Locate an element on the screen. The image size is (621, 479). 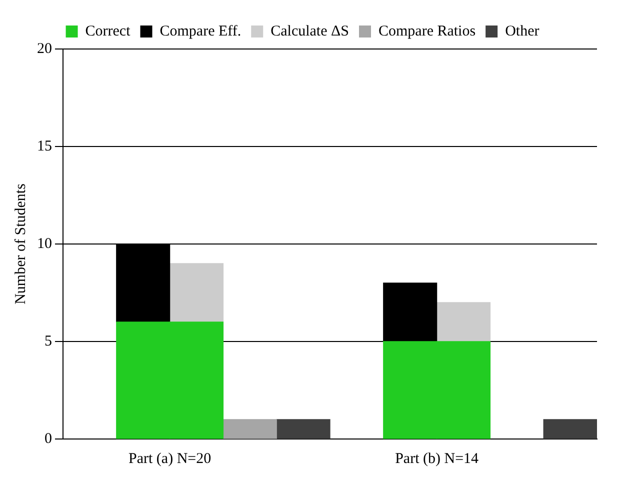
legend-label: Other is located at coordinates (522, 31).